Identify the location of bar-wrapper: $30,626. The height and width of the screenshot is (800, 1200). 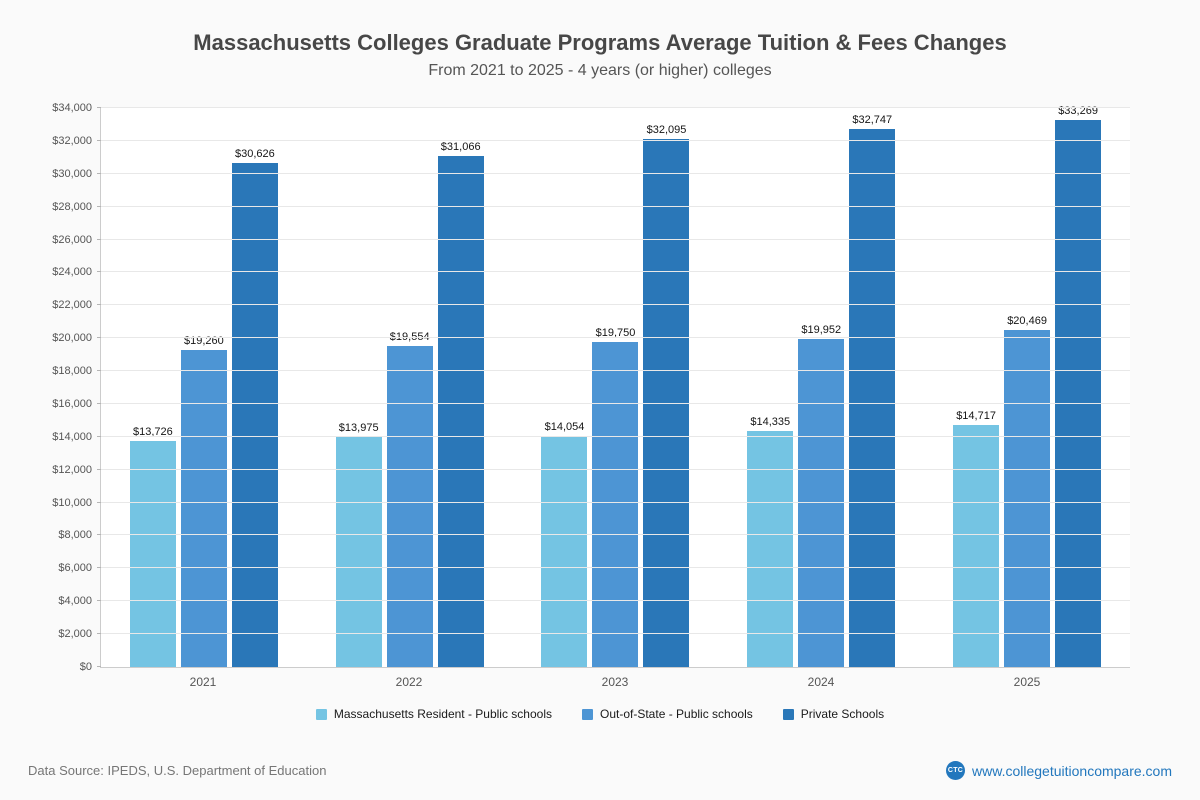
(254, 387).